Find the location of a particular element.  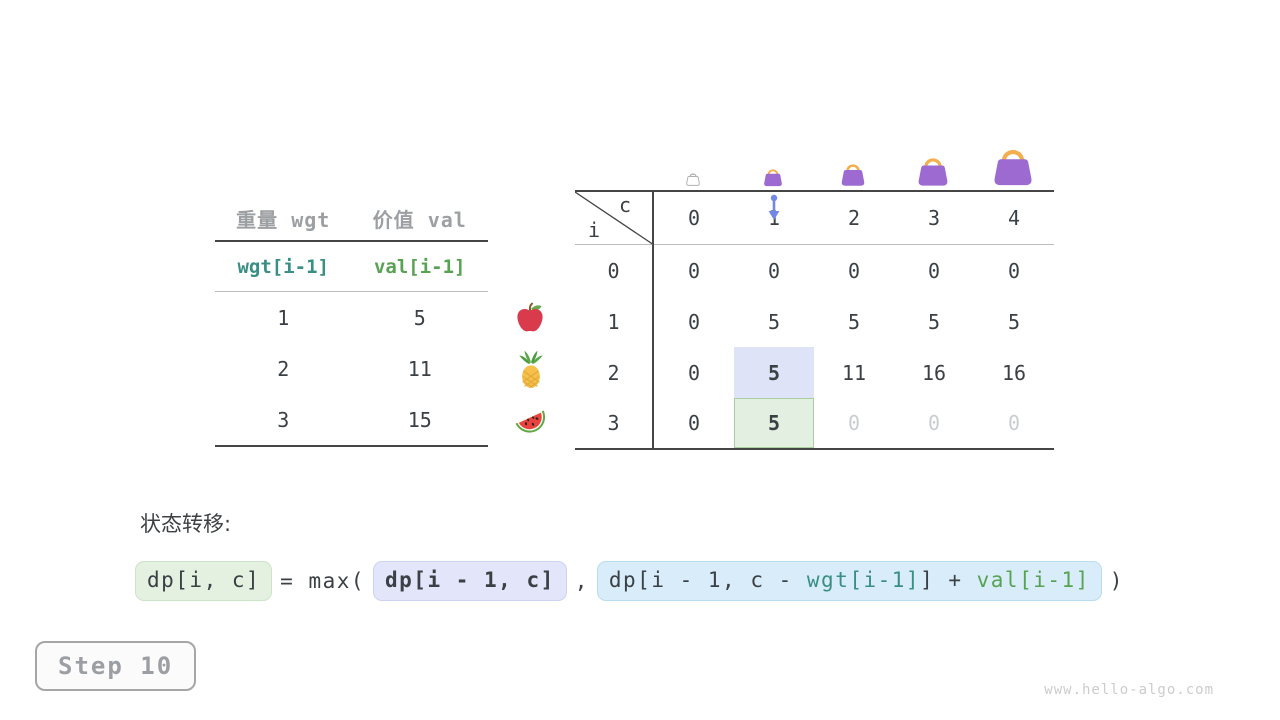

watermelon-icon is located at coordinates (530, 422).